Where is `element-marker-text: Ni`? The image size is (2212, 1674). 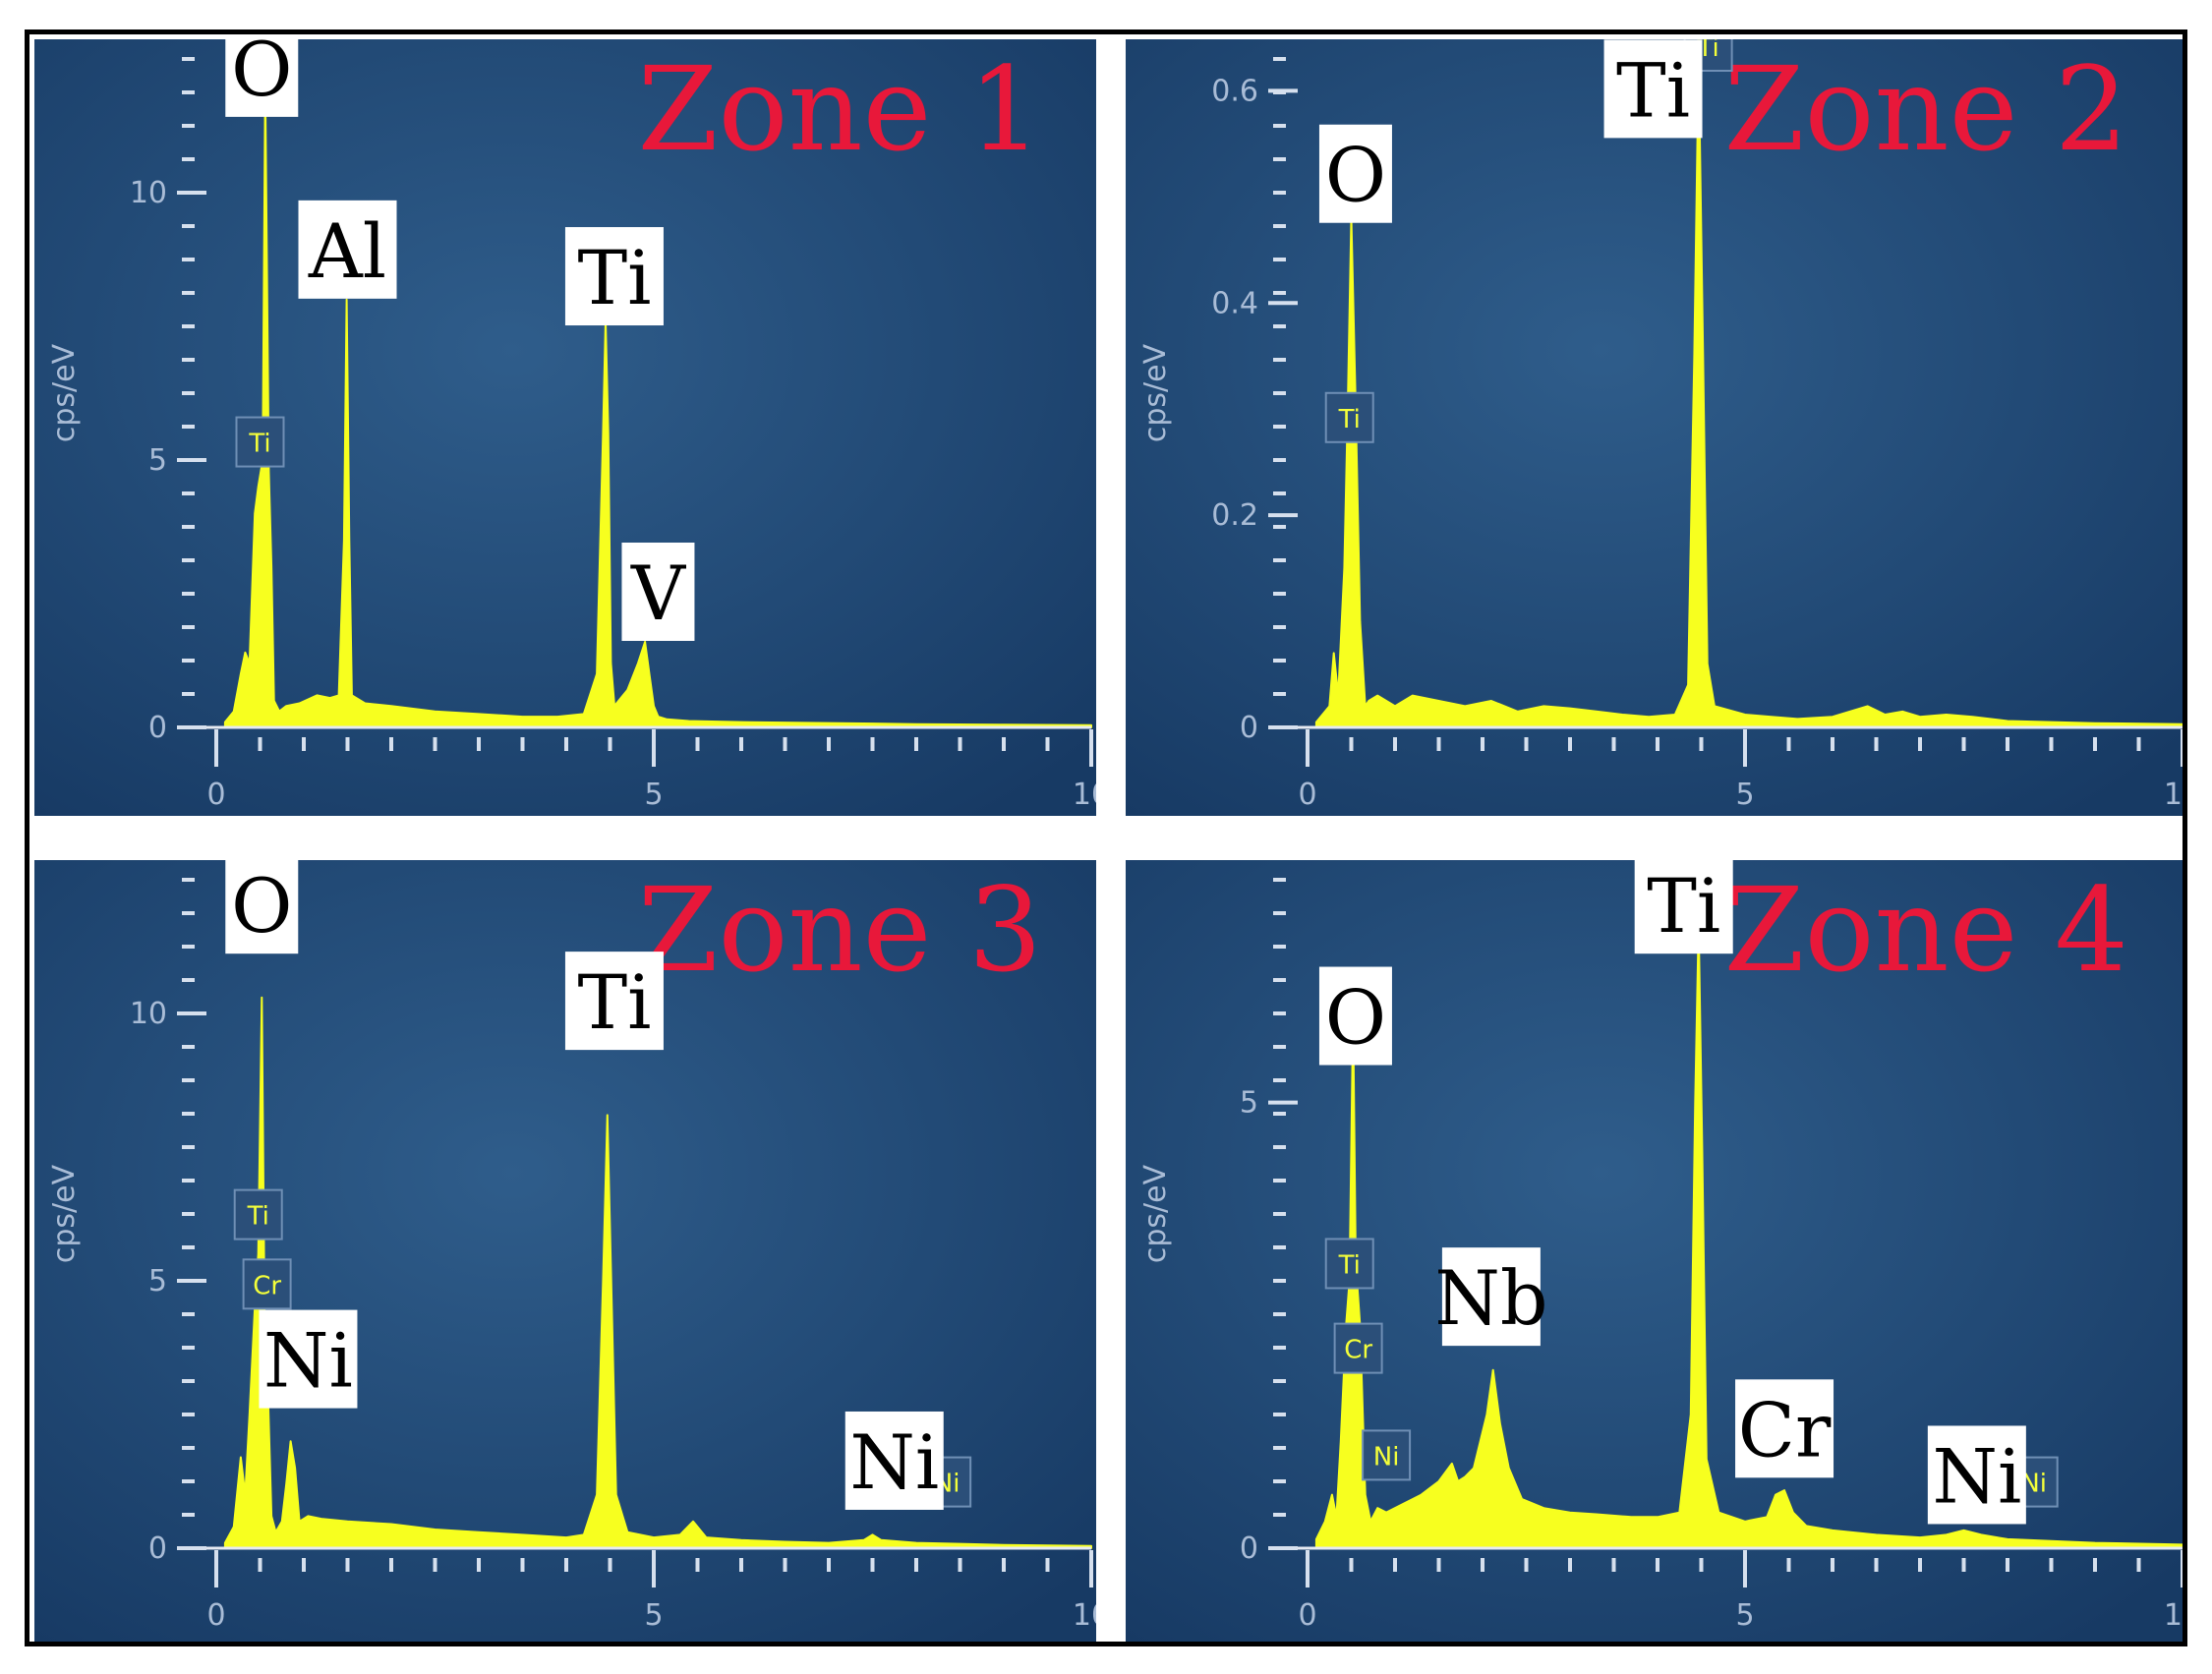 element-marker-text: Ni is located at coordinates (1387, 1457).